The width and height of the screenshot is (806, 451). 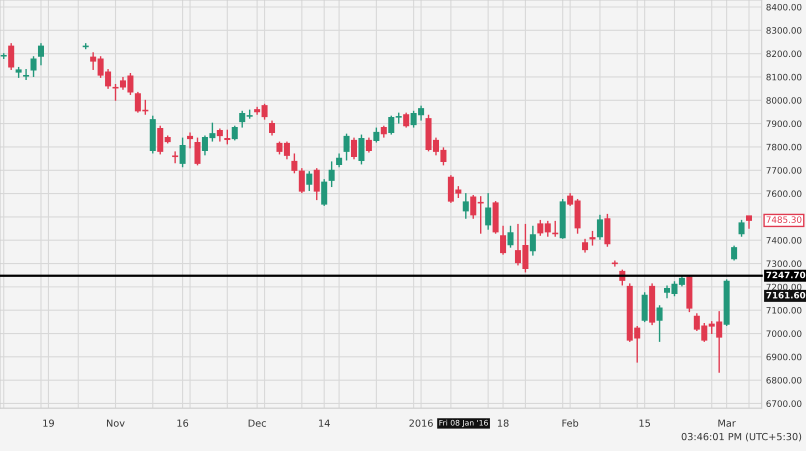 What do you see at coordinates (784, 77) in the screenshot?
I see `y-tick-label: 8100.00` at bounding box center [784, 77].